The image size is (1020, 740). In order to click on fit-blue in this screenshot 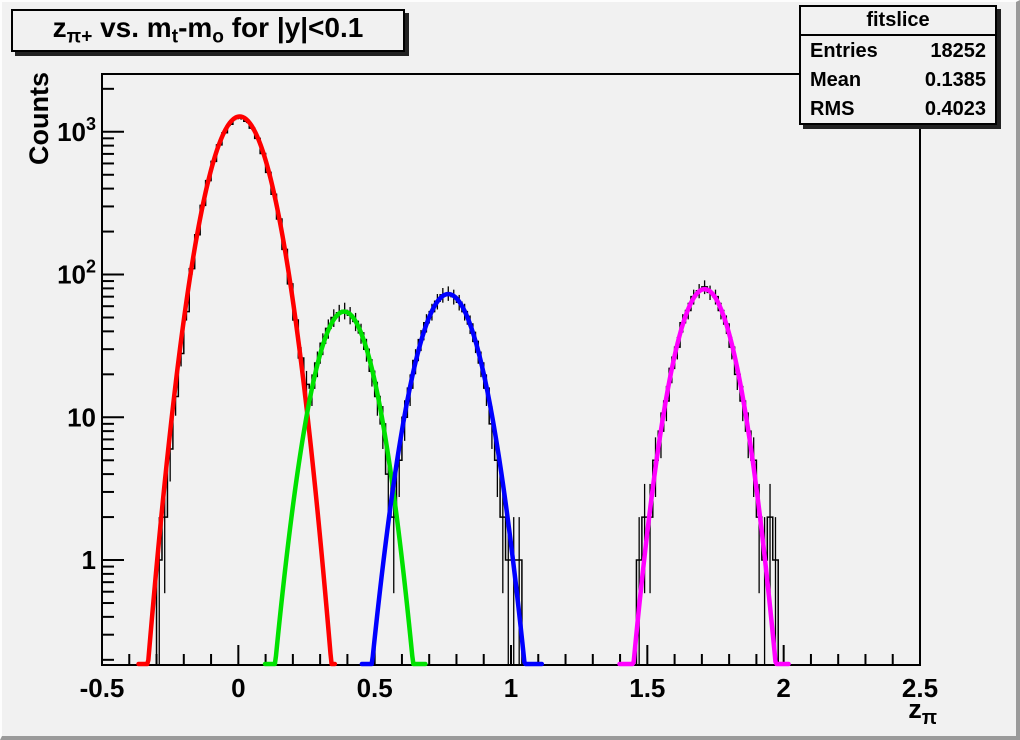, I will do `click(452, 479)`.